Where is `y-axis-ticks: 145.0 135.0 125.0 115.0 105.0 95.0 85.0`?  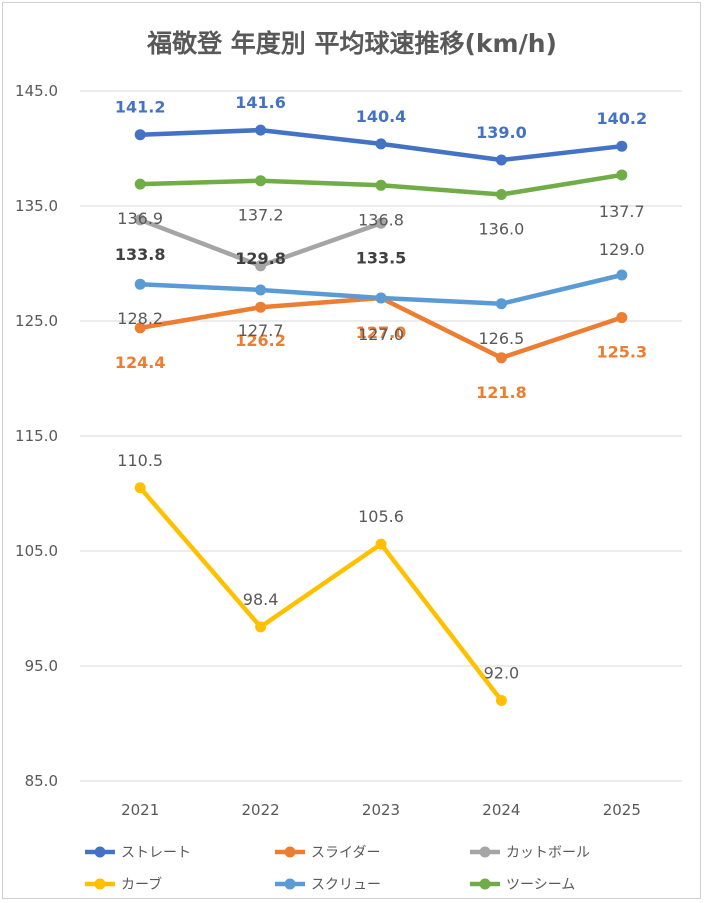 y-axis-ticks: 145.0 135.0 125.0 115.0 105.0 95.0 85.0 is located at coordinates (36, 436).